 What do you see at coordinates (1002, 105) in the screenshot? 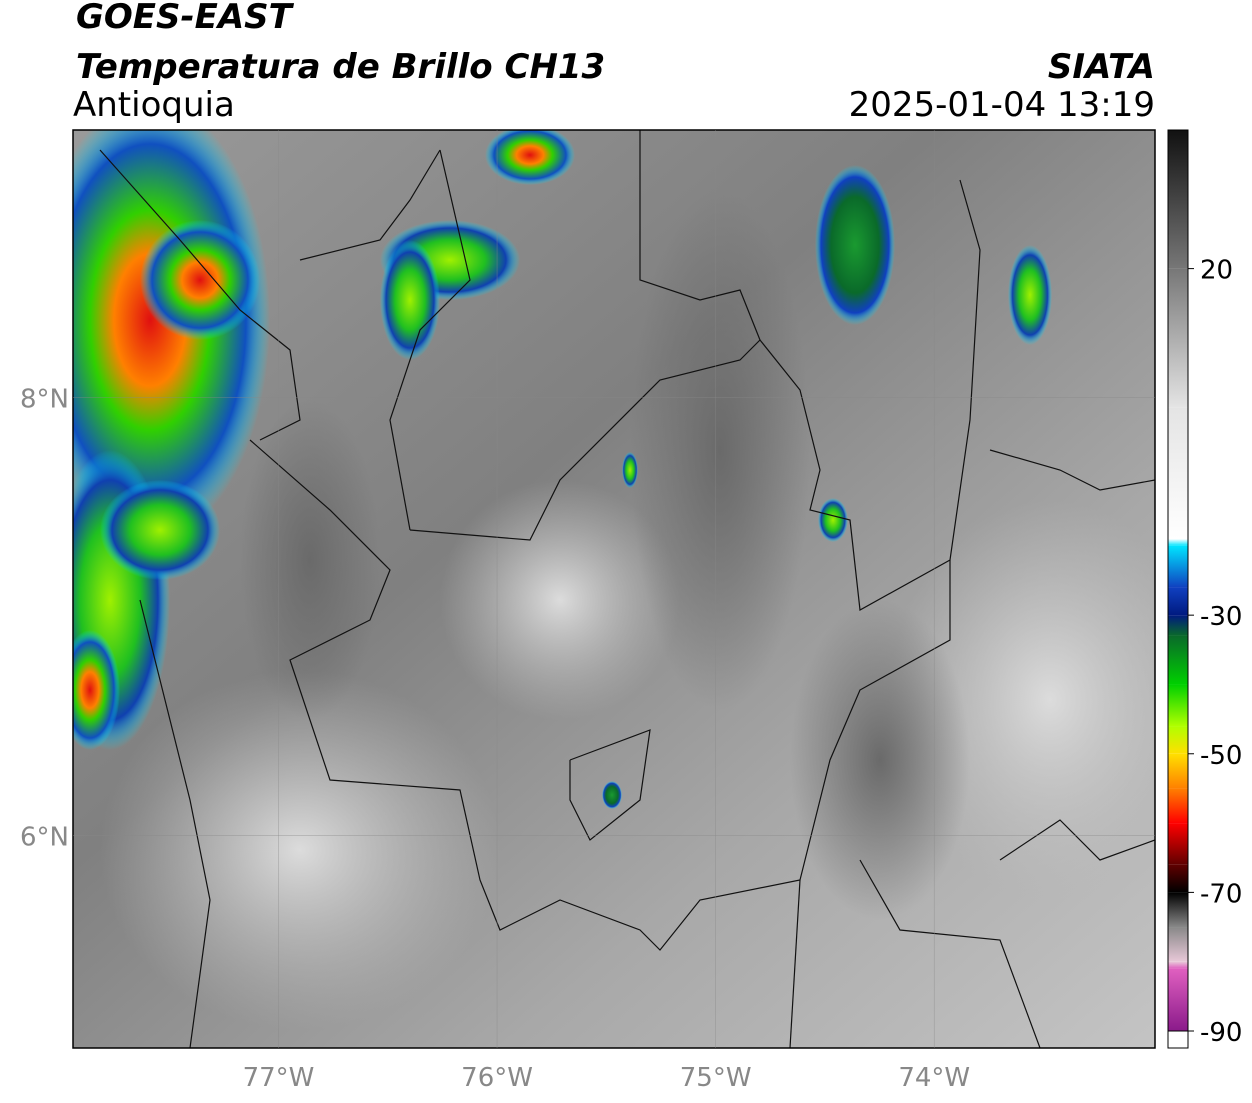
I see `datetime: 2025-01-04 13:19` at bounding box center [1002, 105].